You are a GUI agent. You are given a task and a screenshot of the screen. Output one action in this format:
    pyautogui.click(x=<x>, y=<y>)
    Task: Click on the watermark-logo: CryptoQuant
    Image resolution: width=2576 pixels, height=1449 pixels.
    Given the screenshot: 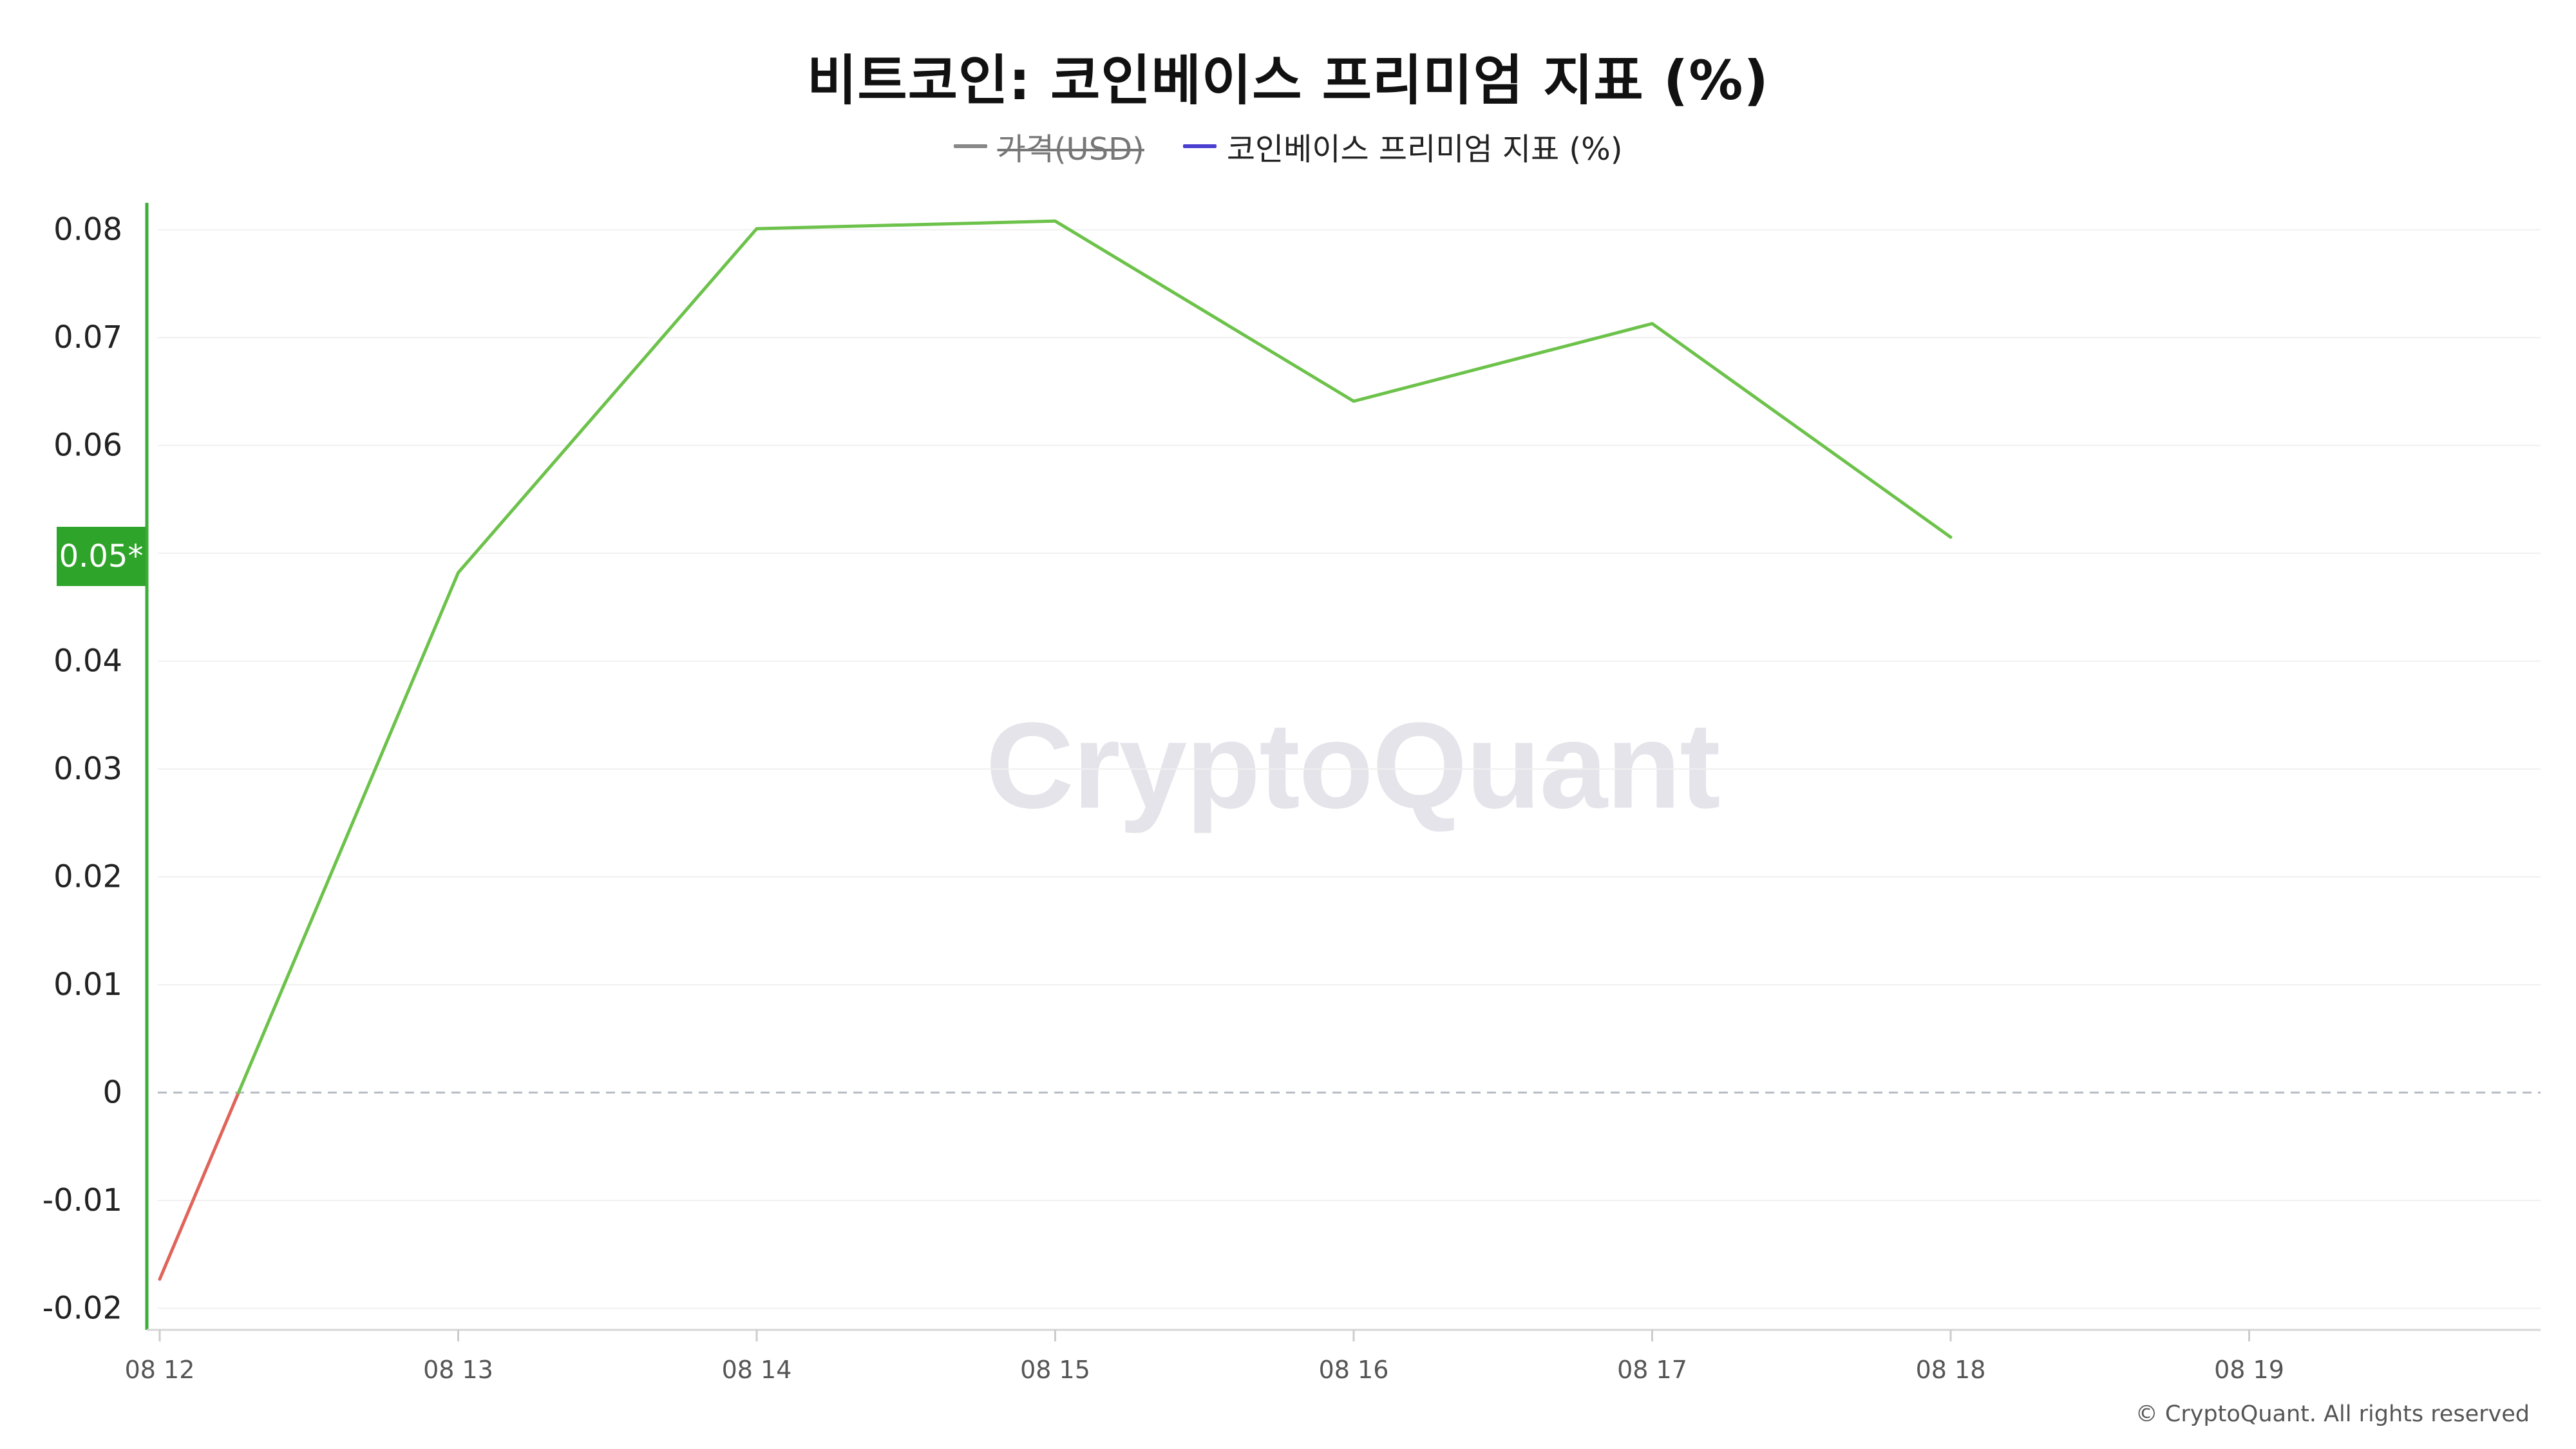 What is the action you would take?
    pyautogui.click(x=1352, y=765)
    